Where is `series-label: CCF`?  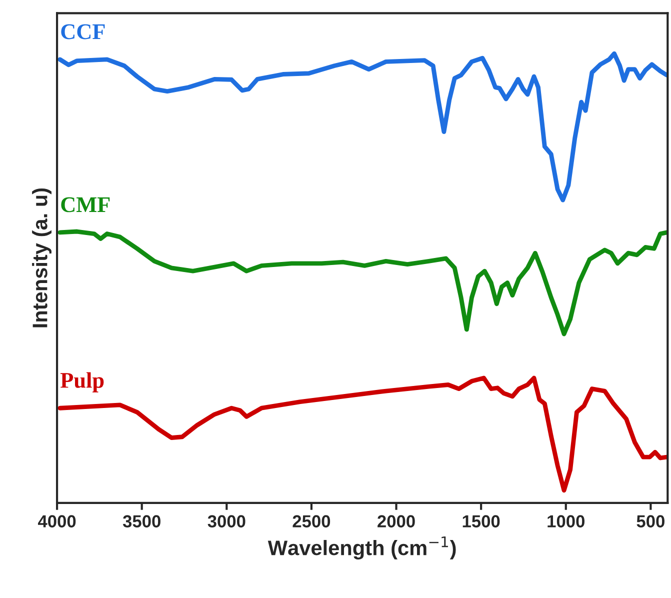 series-label: CCF is located at coordinates (83, 32).